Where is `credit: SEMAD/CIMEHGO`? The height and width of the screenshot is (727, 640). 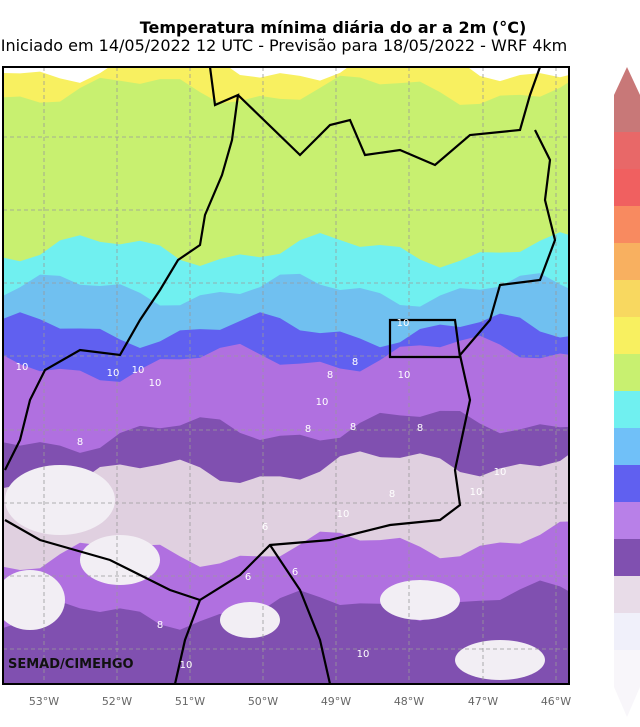
credit: SEMAD/CIMEHGO is located at coordinates (71, 664).